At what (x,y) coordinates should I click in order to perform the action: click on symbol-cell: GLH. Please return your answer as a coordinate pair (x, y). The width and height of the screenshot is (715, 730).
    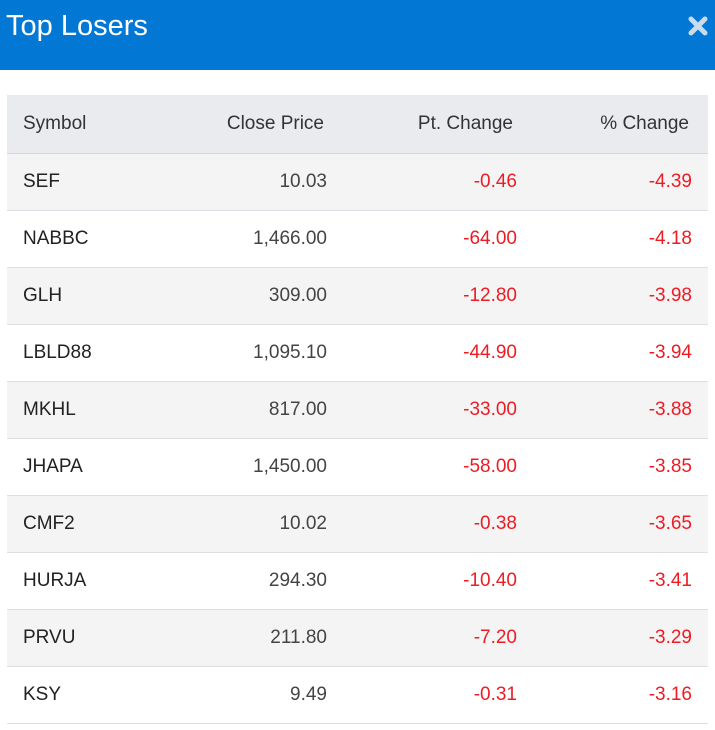
    Looking at the image, I should click on (43, 295).